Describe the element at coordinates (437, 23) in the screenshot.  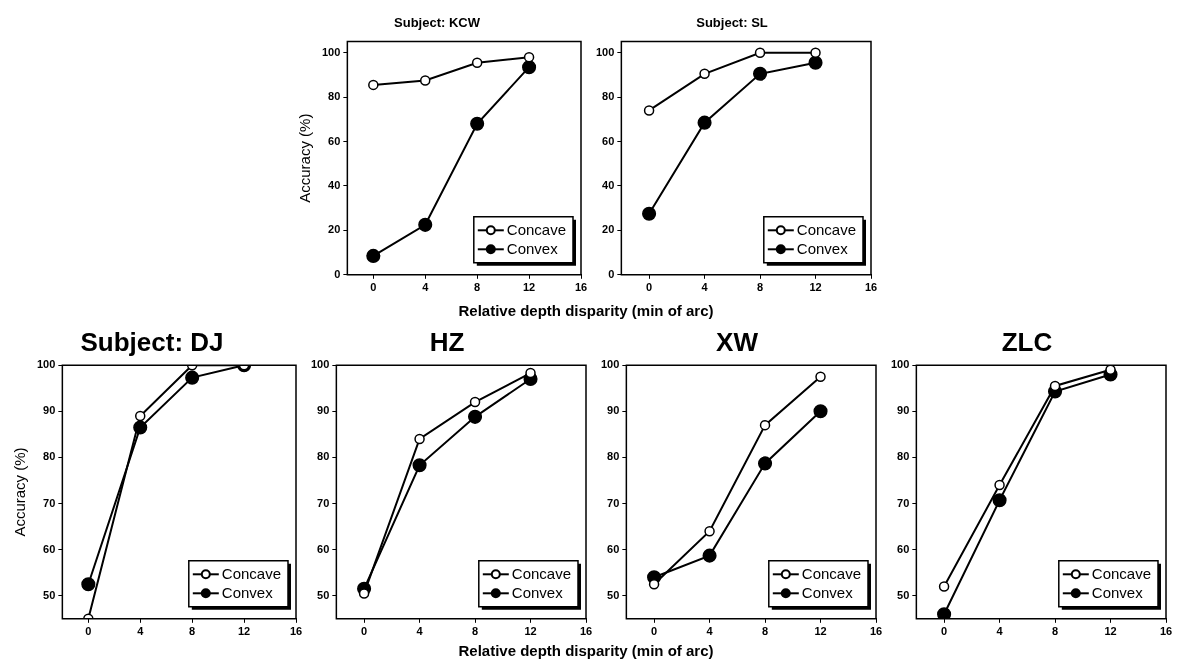
I see `chart-title: Subject: KCW` at that location.